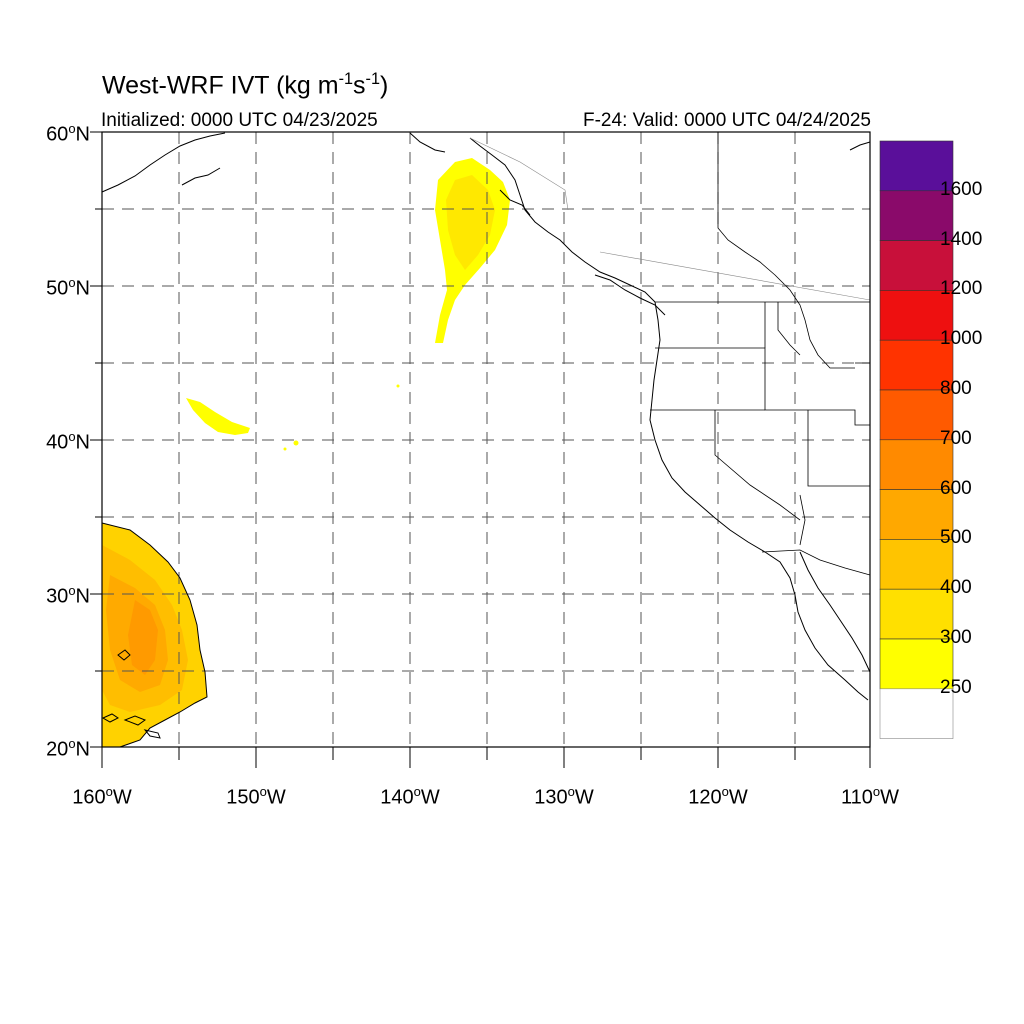 The image size is (1024, 1024). Describe the element at coordinates (956, 438) in the screenshot. I see `colorbar-label: 700` at that location.